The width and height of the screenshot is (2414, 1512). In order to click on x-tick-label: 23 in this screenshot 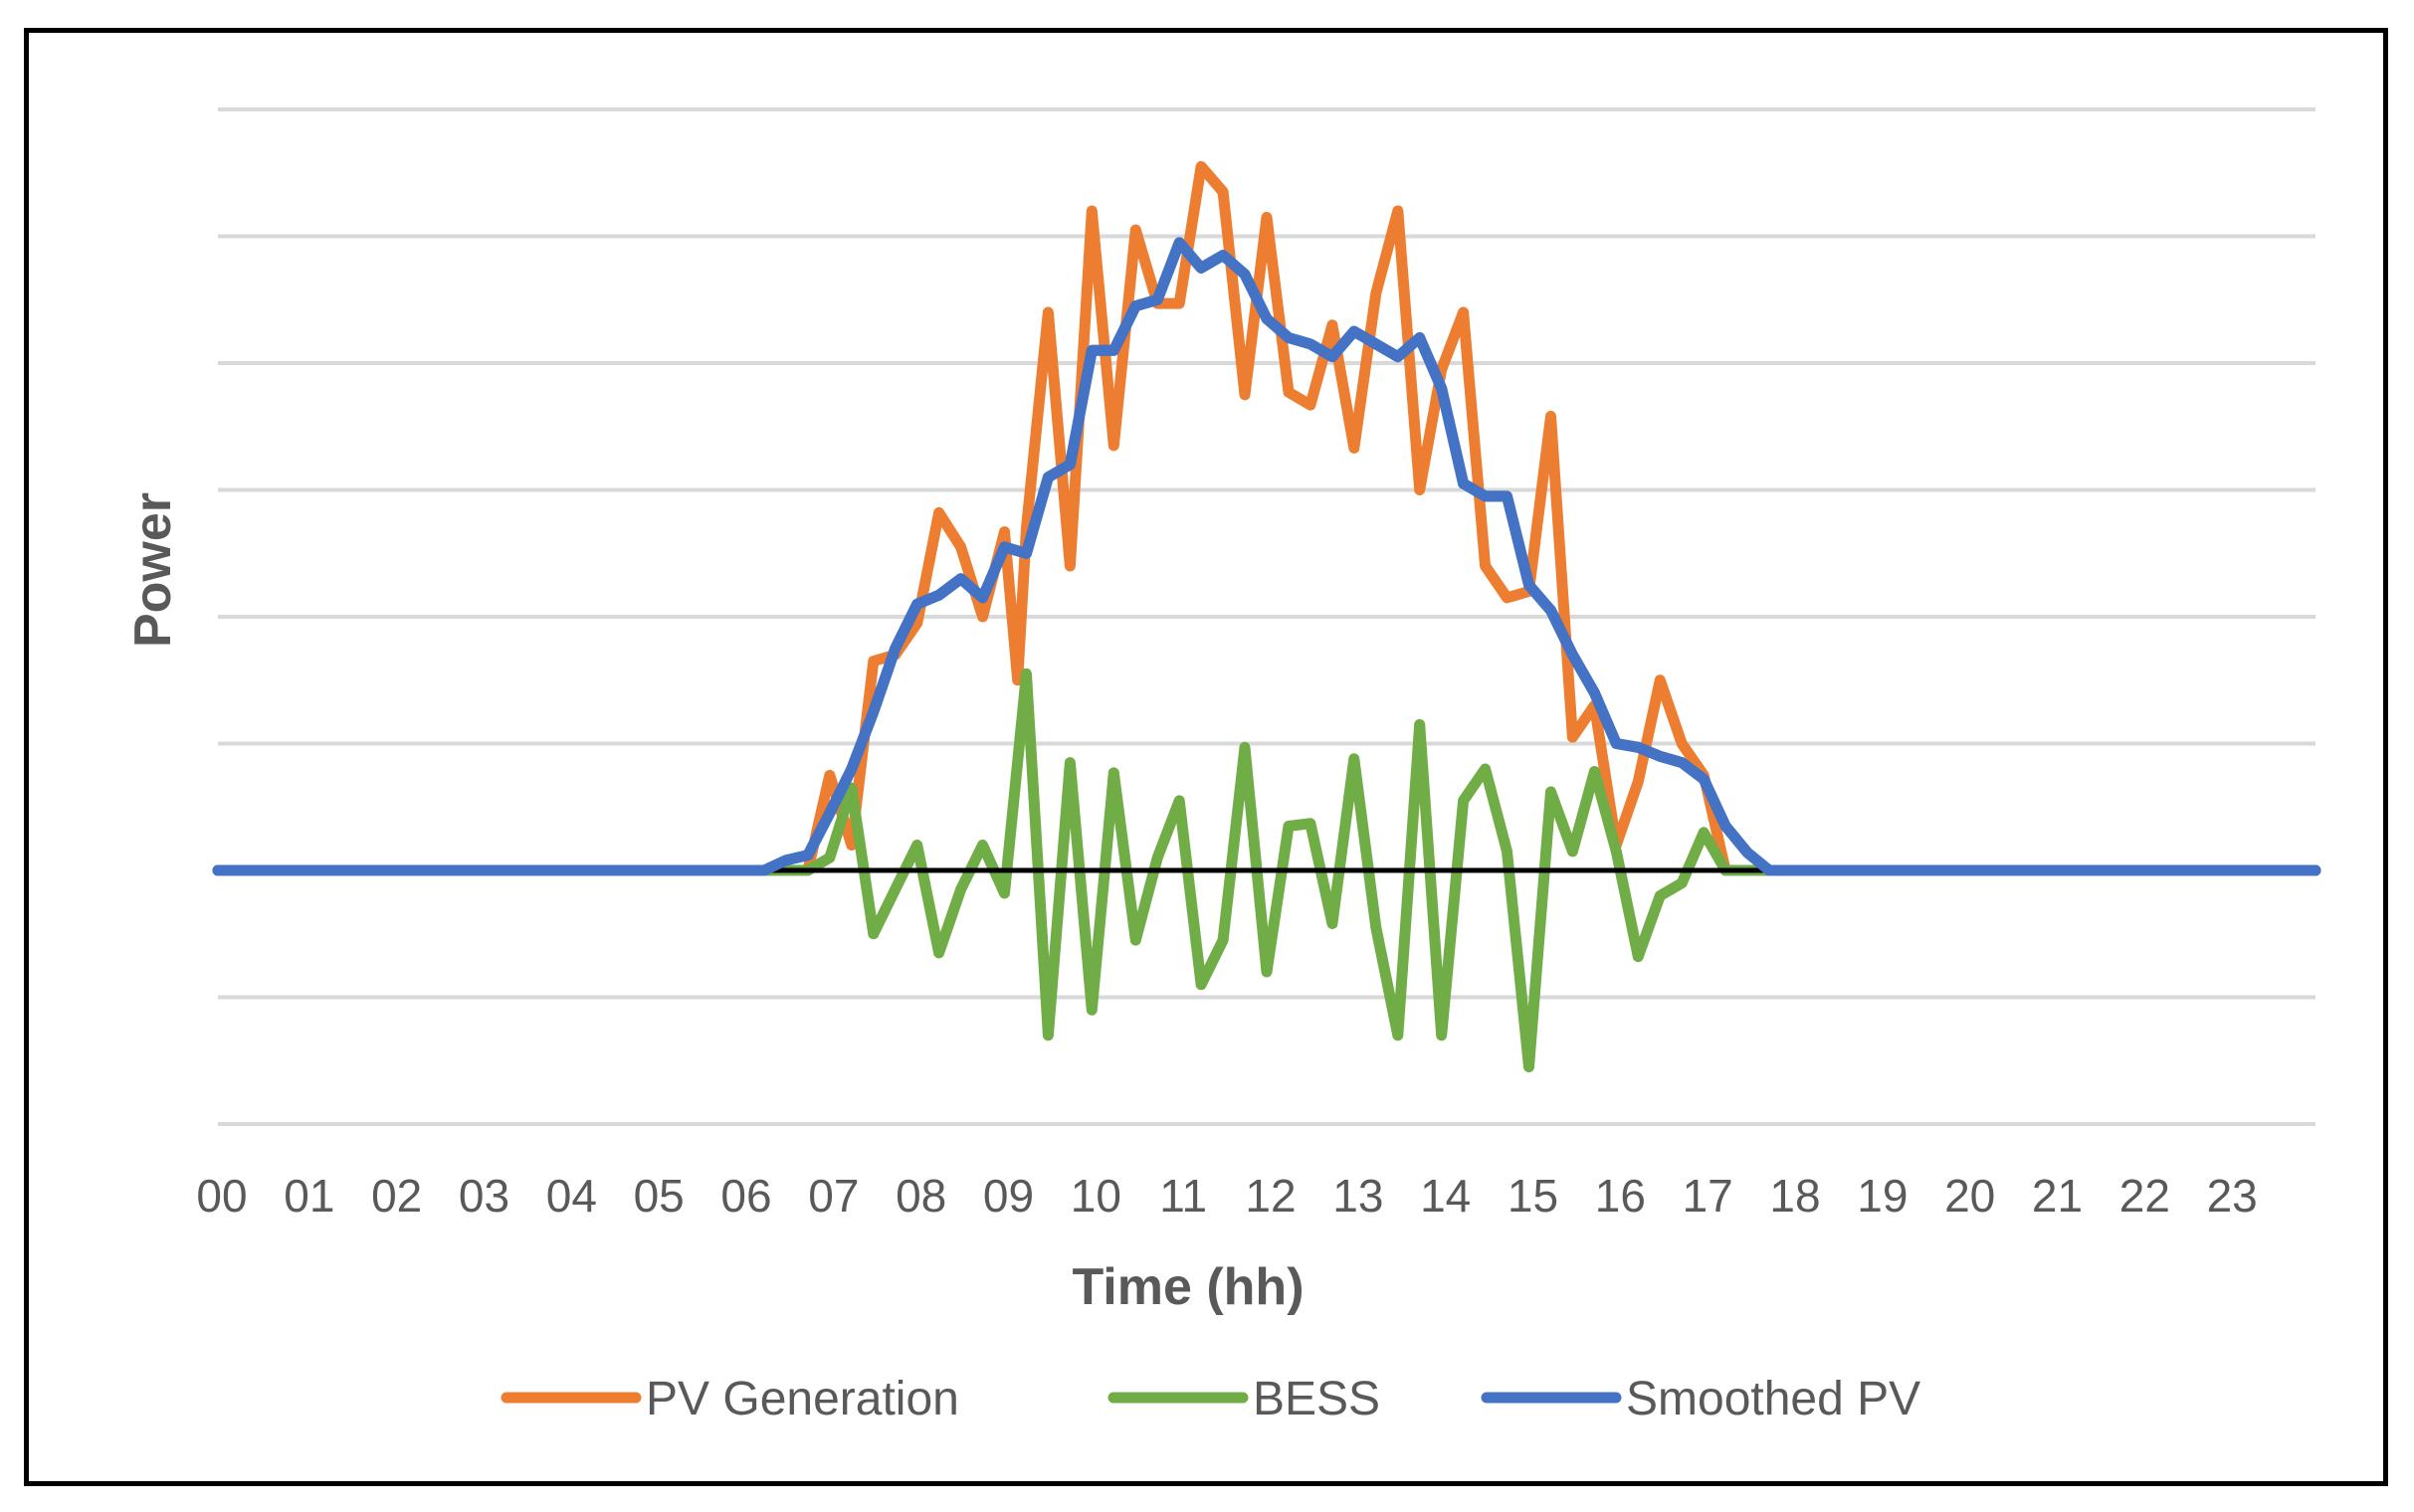, I will do `click(2232, 1196)`.